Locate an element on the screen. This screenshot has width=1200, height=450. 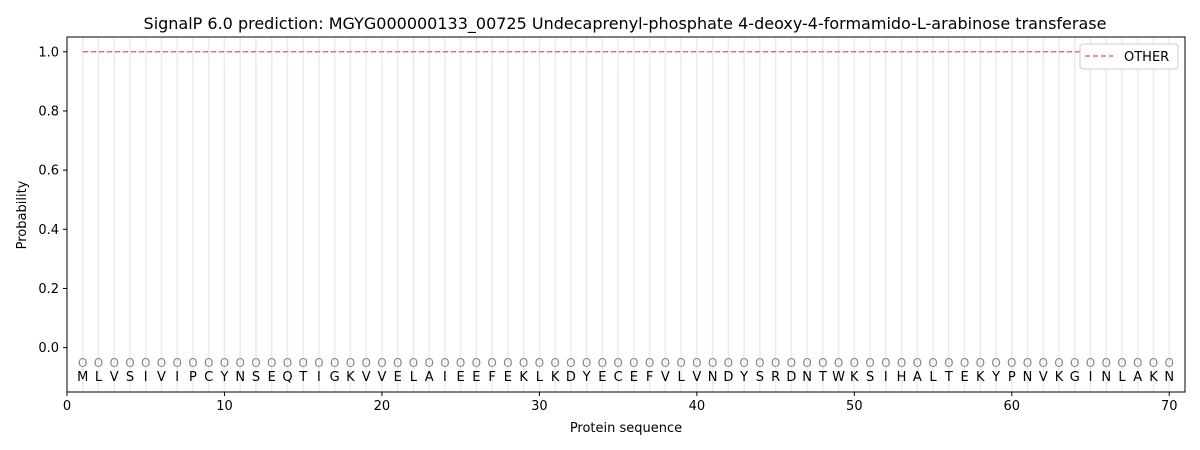
x-tick-label: 0 is located at coordinates (67, 406).